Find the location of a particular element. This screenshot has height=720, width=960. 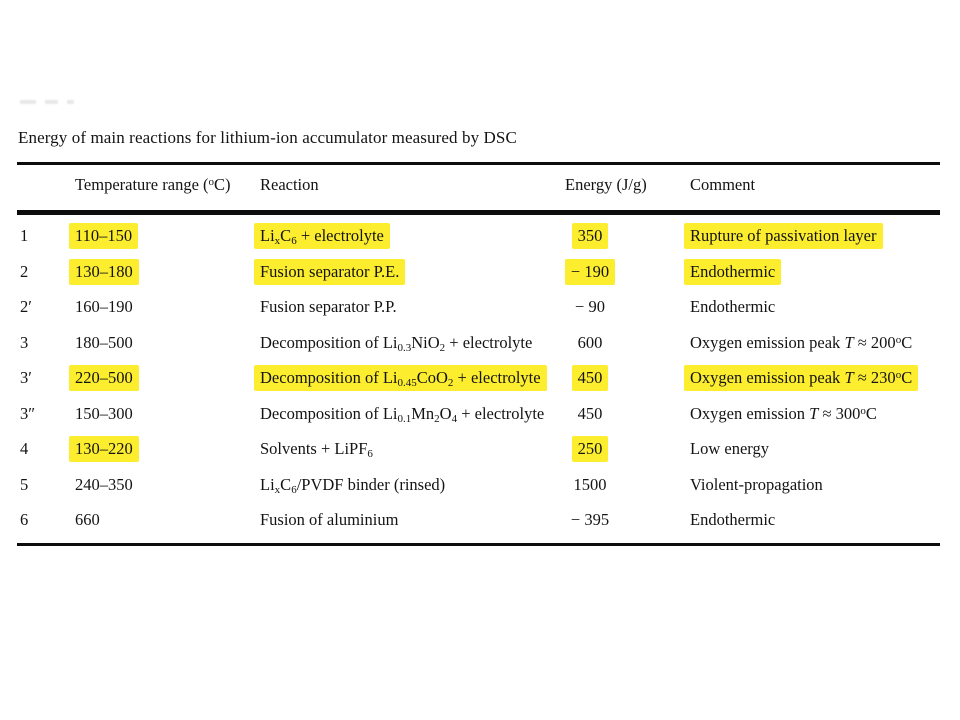

cell-energy: − 395 is located at coordinates (590, 519).